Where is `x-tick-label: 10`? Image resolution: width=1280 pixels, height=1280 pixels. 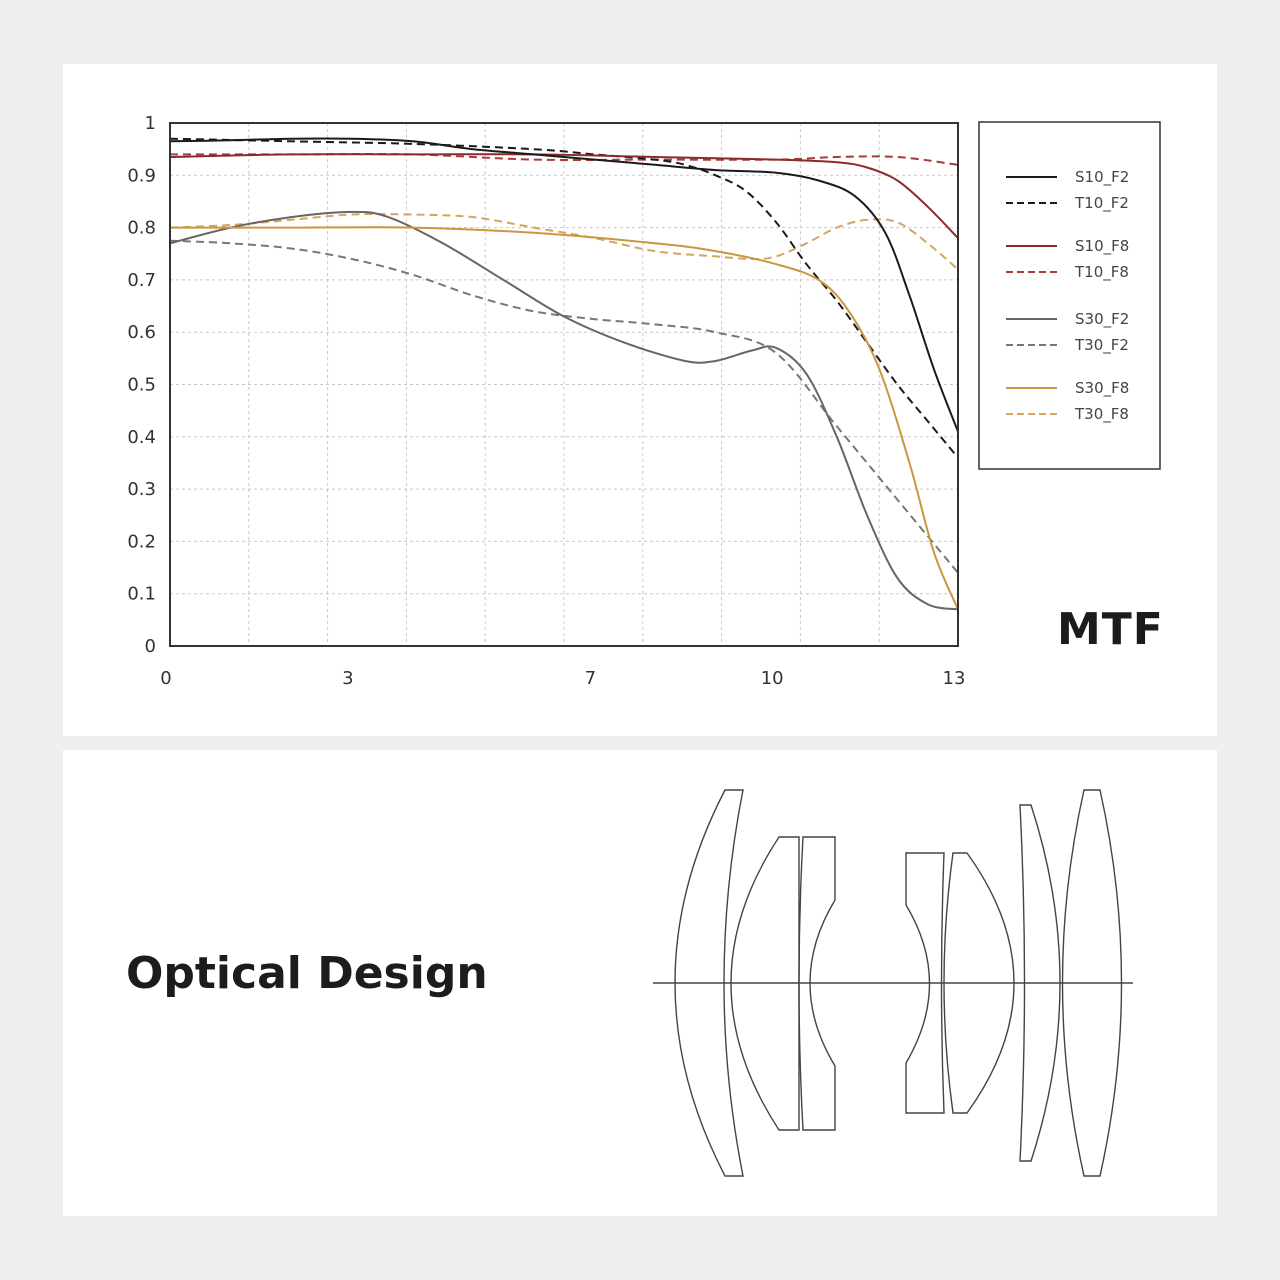 x-tick-label: 10 is located at coordinates (772, 678).